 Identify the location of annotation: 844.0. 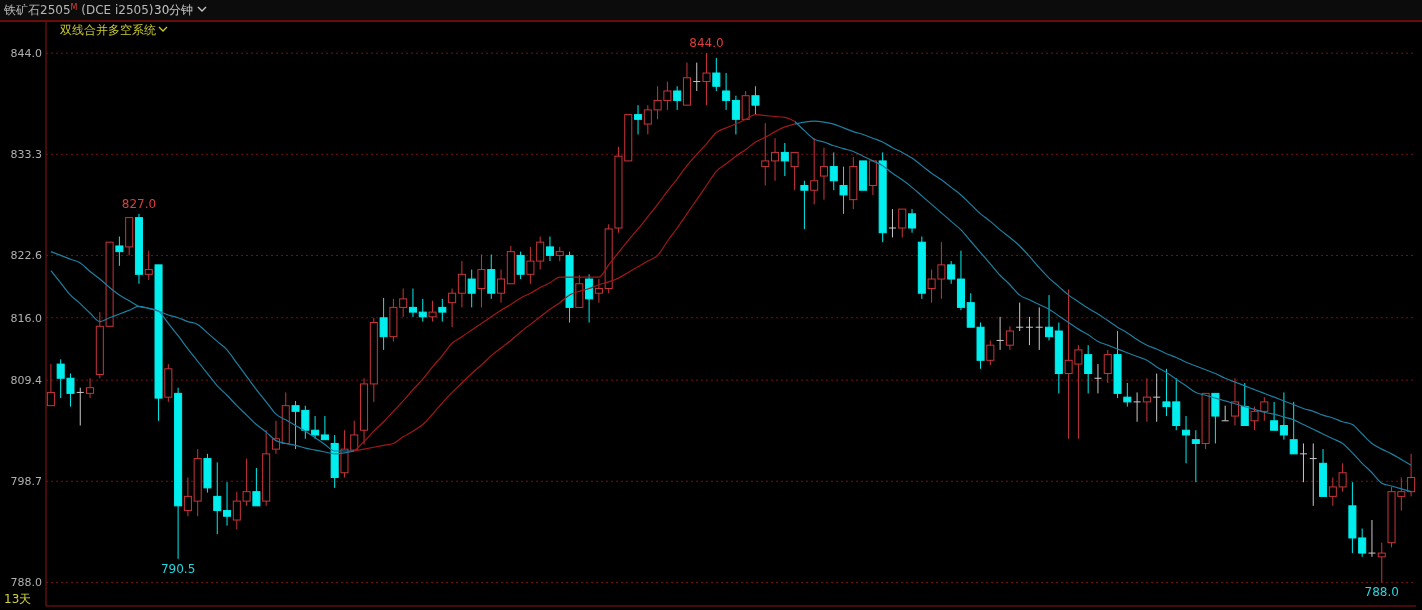
(706, 43).